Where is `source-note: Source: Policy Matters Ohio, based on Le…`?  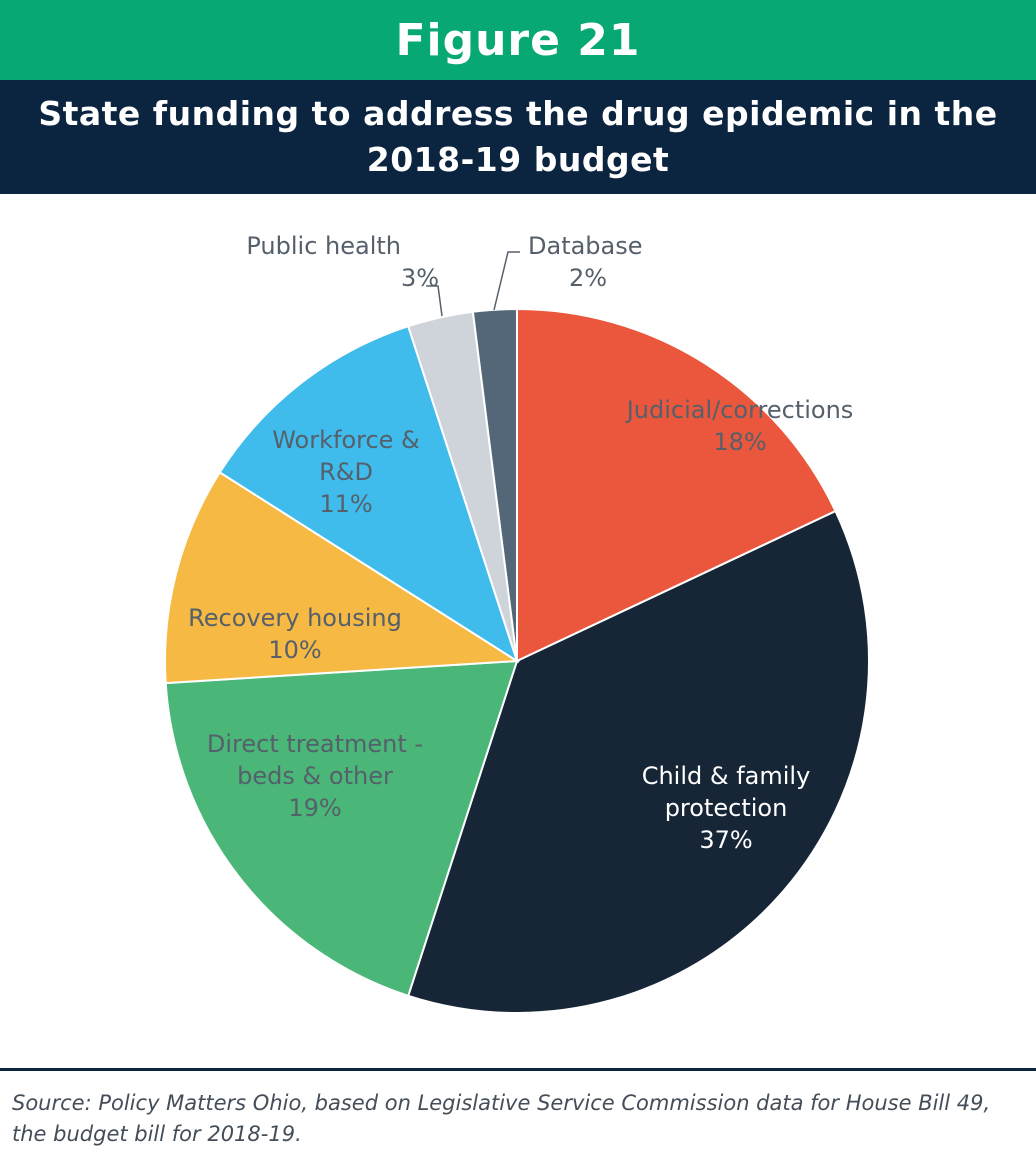 source-note: Source: Policy Matters Ohio, based on Le… is located at coordinates (501, 1118).